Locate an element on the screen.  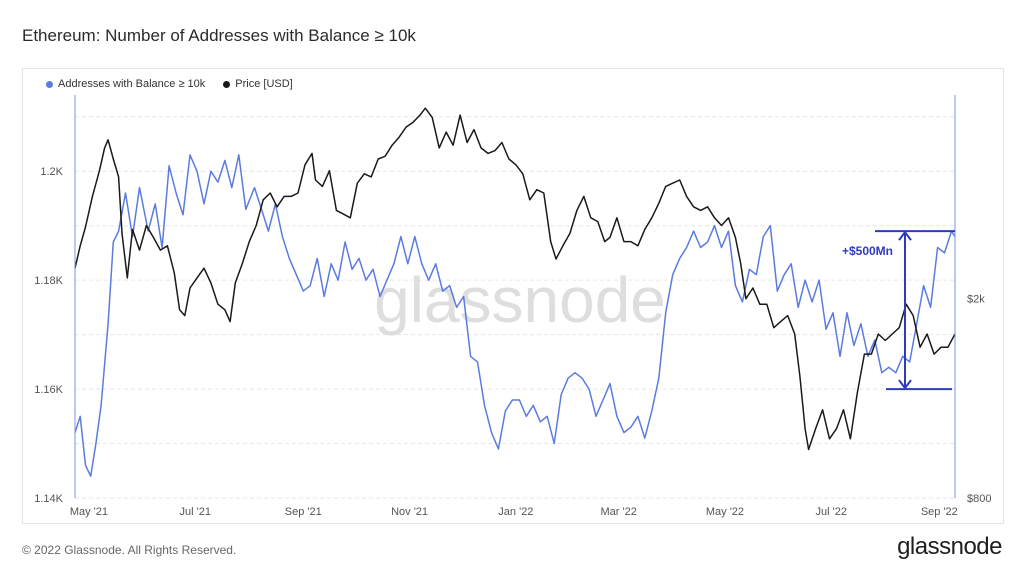
legend-item-price: Price [USD] is located at coordinates (258, 84).